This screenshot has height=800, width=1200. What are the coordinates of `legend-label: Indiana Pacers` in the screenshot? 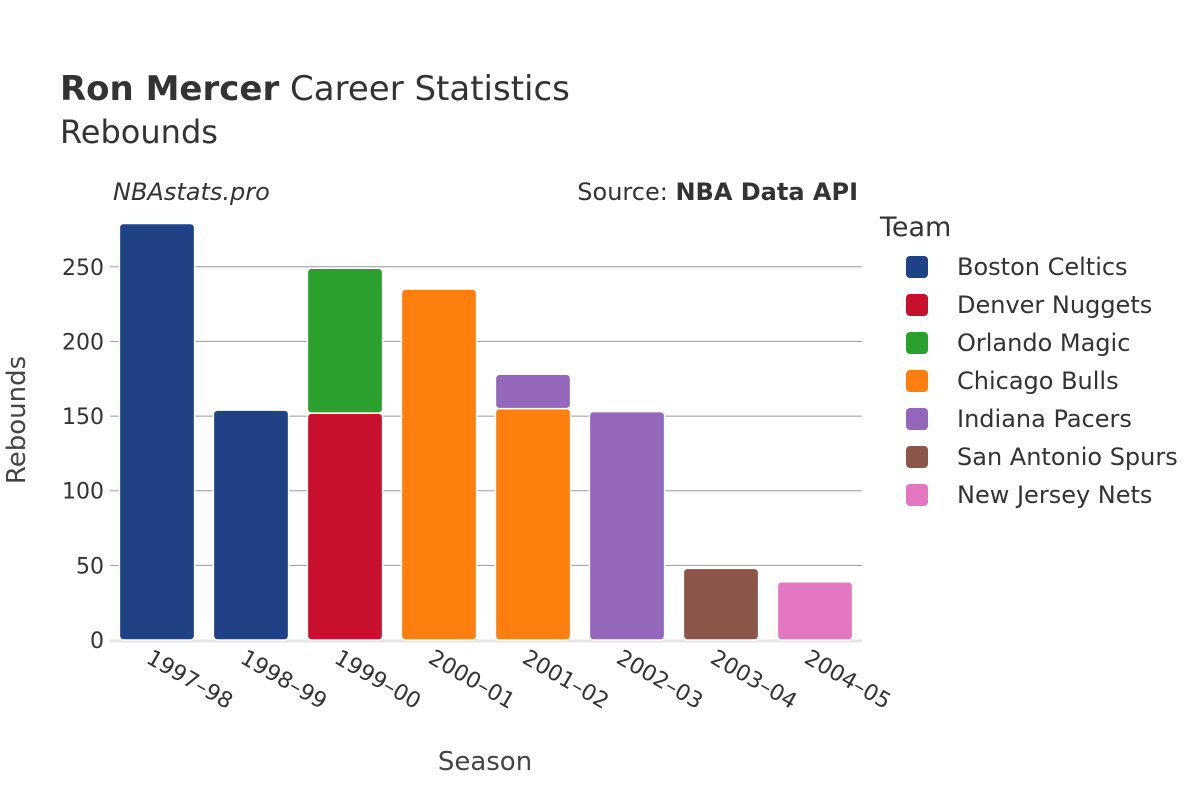 It's located at (1044, 419).